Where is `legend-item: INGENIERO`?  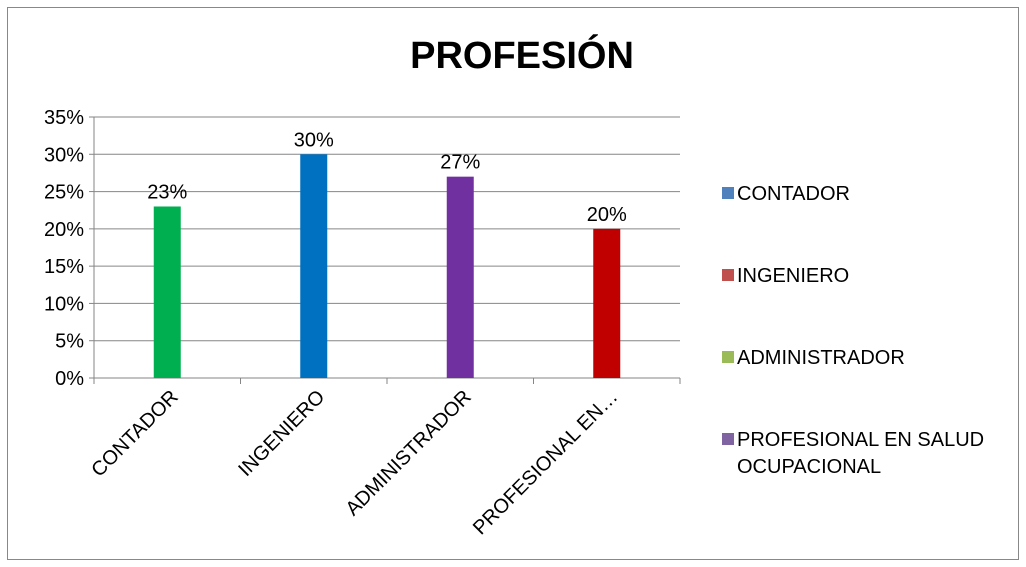
legend-item: INGENIERO is located at coordinates (785, 276).